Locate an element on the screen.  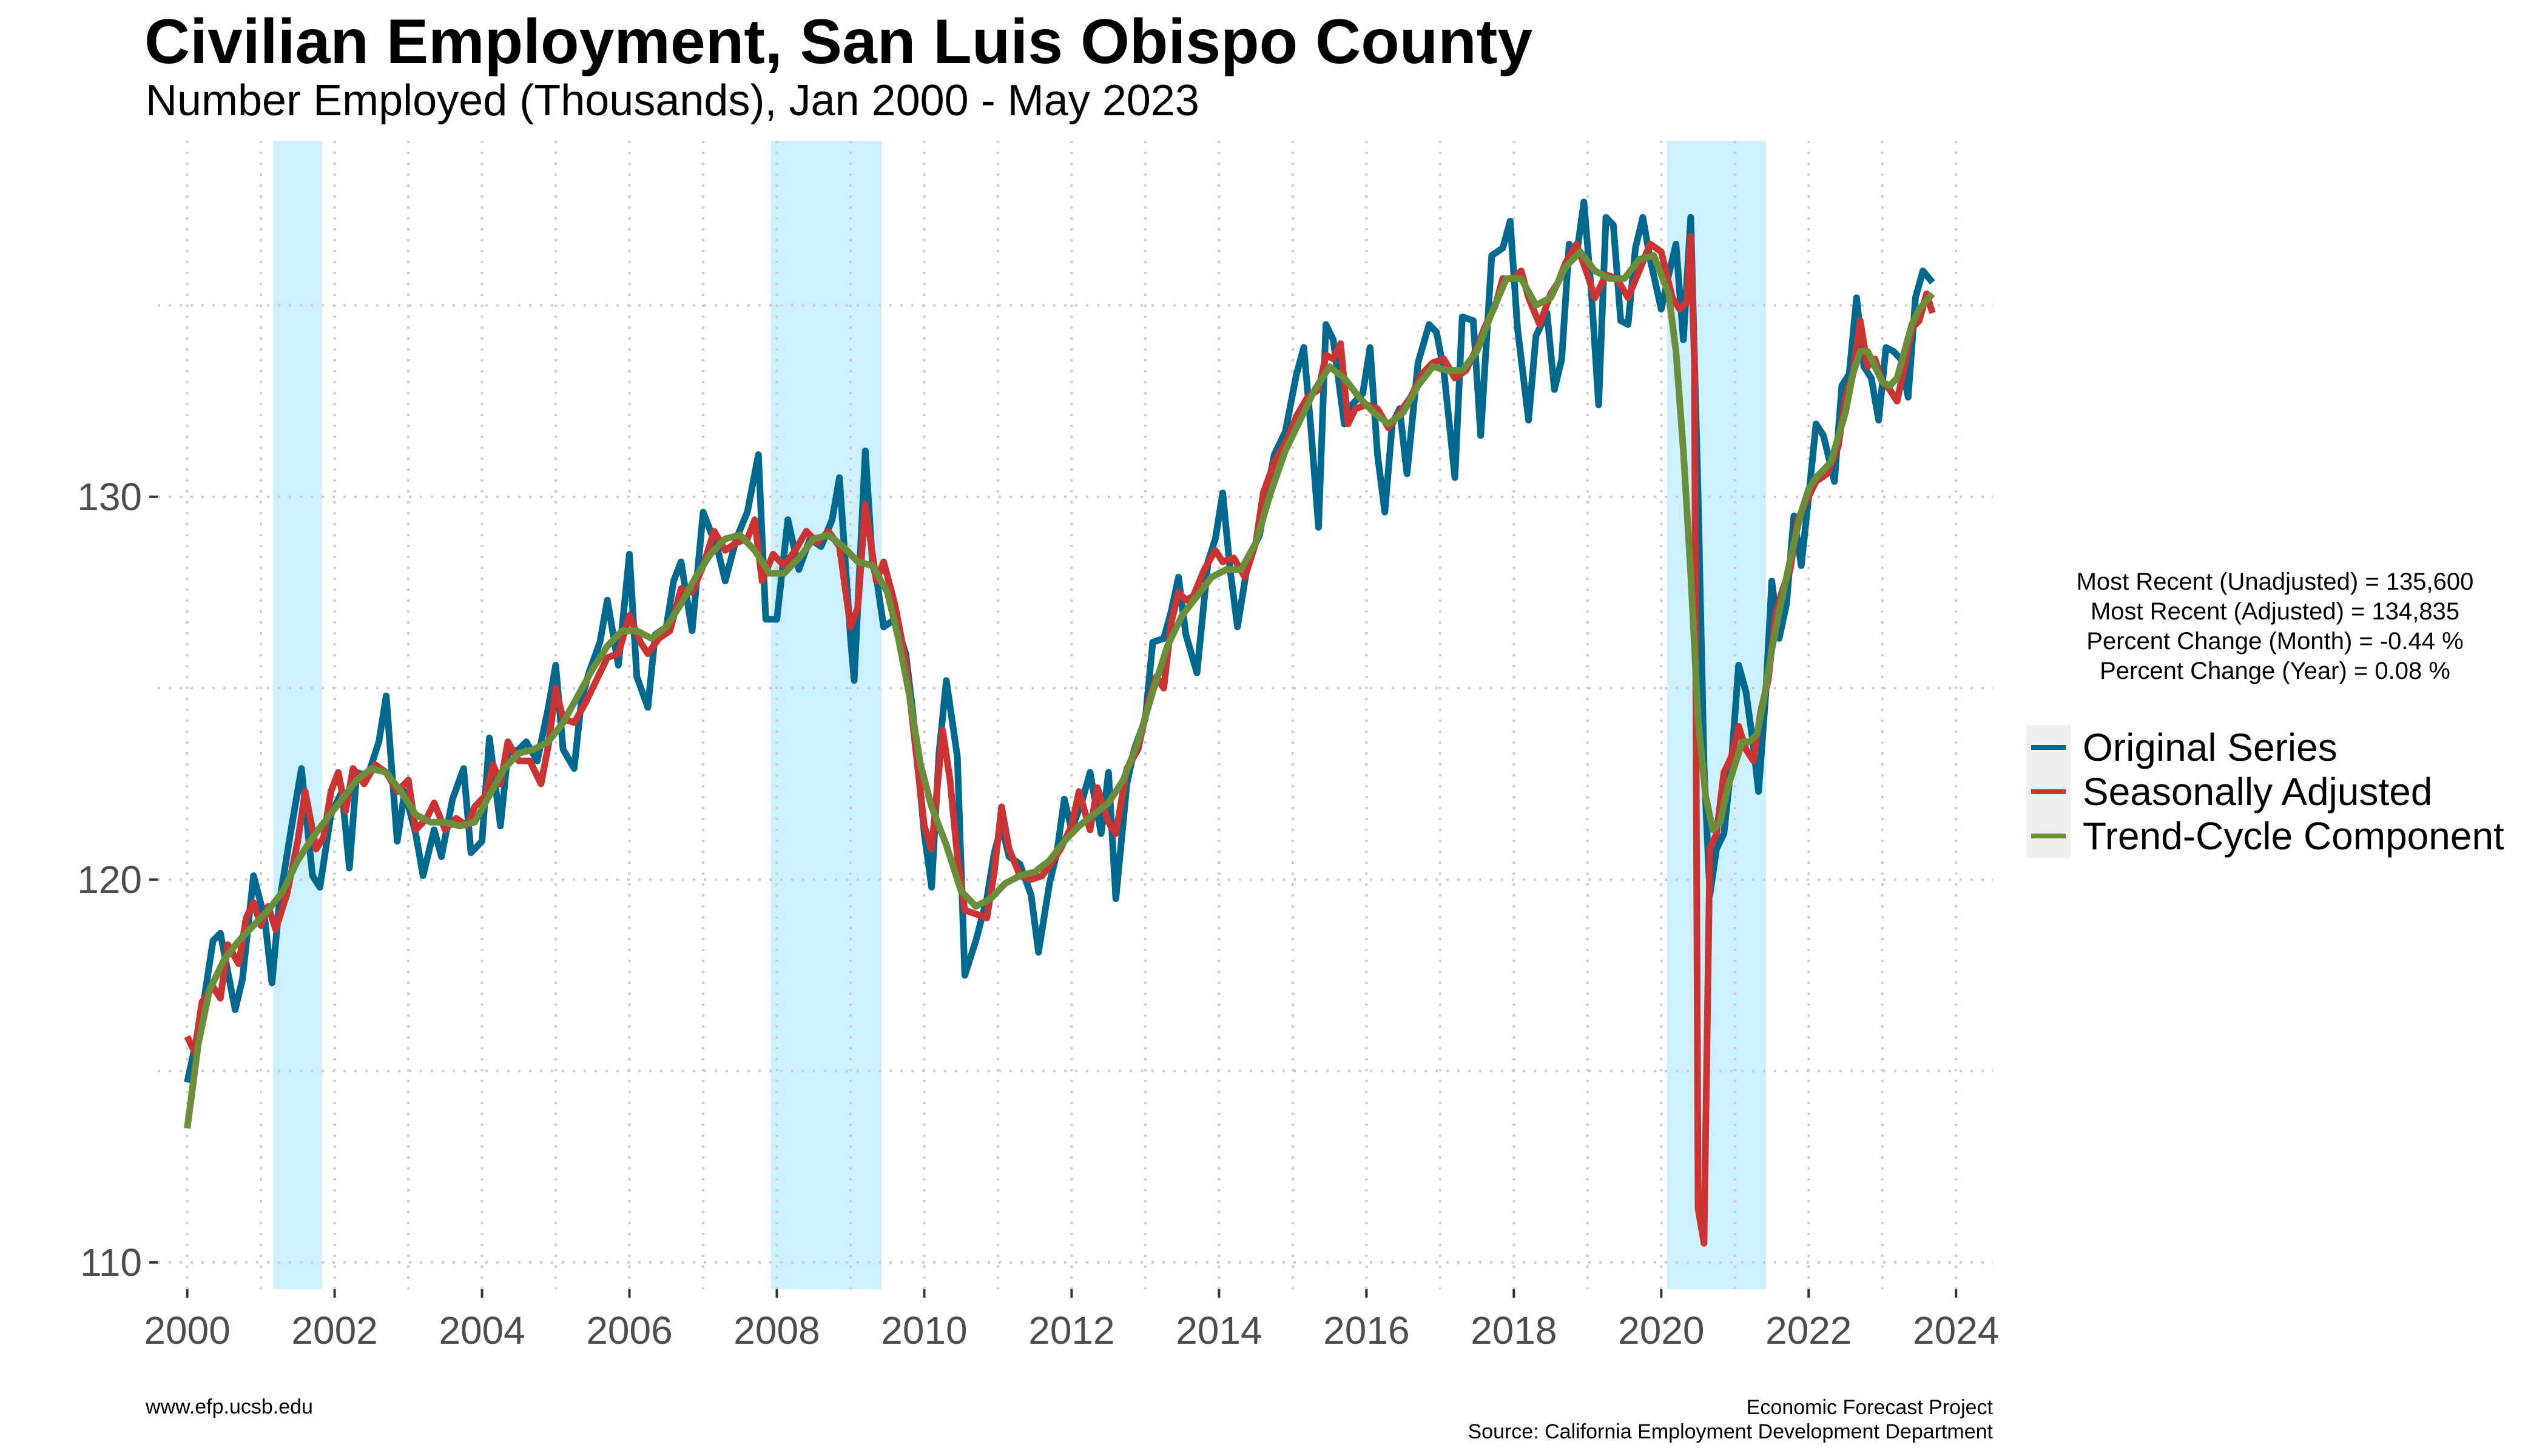
x-tick-label: 2016 is located at coordinates (1366, 1330).